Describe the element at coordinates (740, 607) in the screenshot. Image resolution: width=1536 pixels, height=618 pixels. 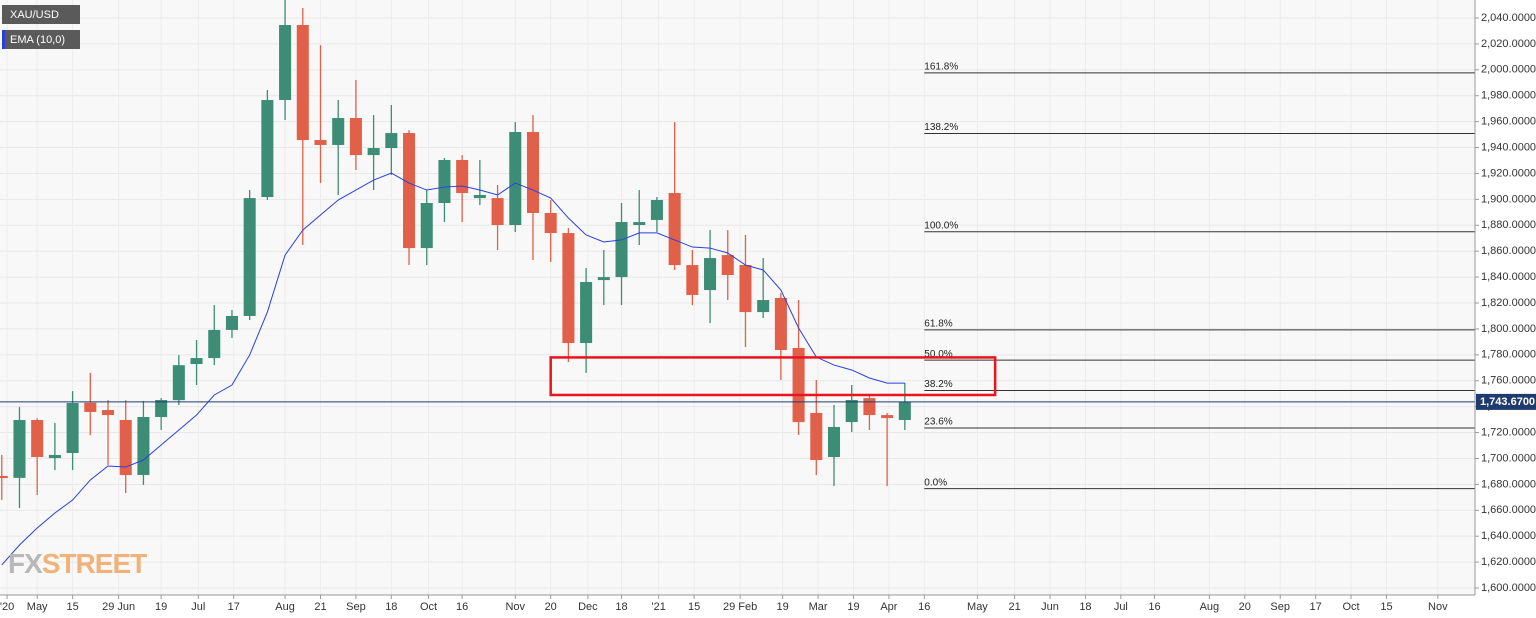
I see `x-tick-label: 29 Feb` at that location.